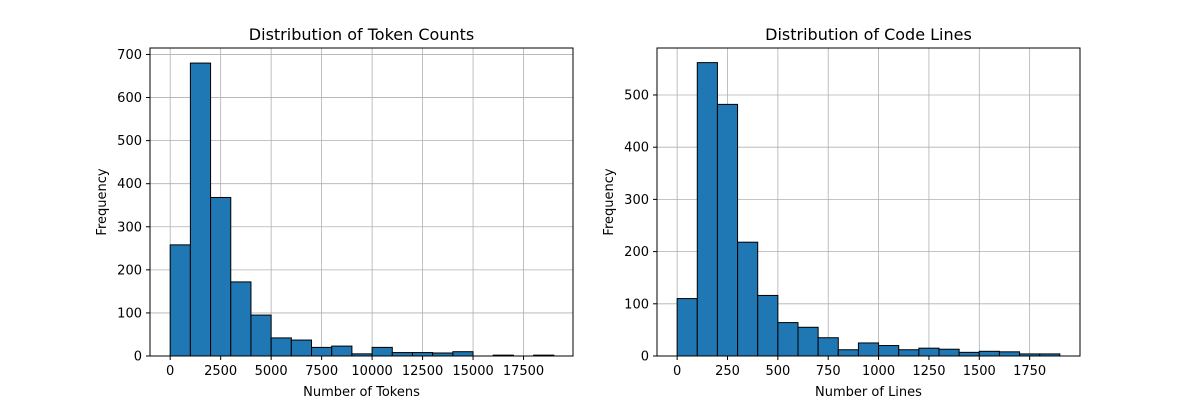  What do you see at coordinates (928, 371) in the screenshot?
I see `x-tick-label-5: 1250` at bounding box center [928, 371].